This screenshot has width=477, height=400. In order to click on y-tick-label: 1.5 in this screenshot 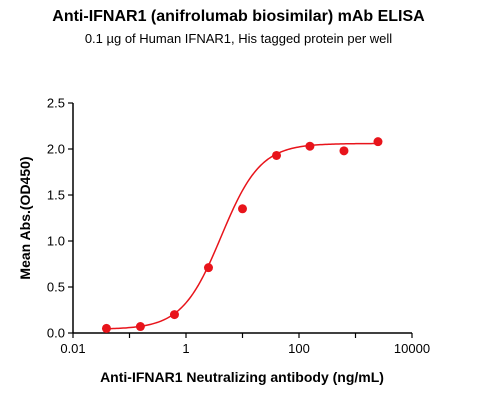, I will do `click(56, 195)`.